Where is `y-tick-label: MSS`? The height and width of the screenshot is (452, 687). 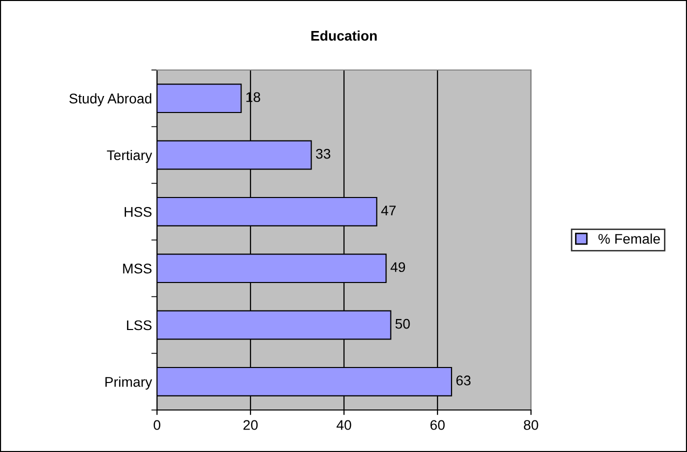 y-tick-label: MSS is located at coordinates (137, 269).